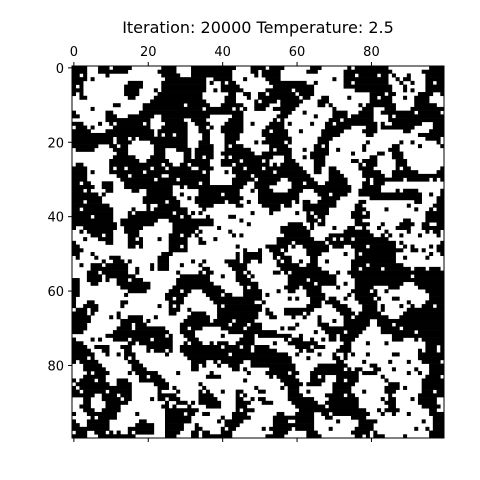 The height and width of the screenshot is (480, 480). What do you see at coordinates (371, 52) in the screenshot?
I see `x-tick-label: 80` at bounding box center [371, 52].